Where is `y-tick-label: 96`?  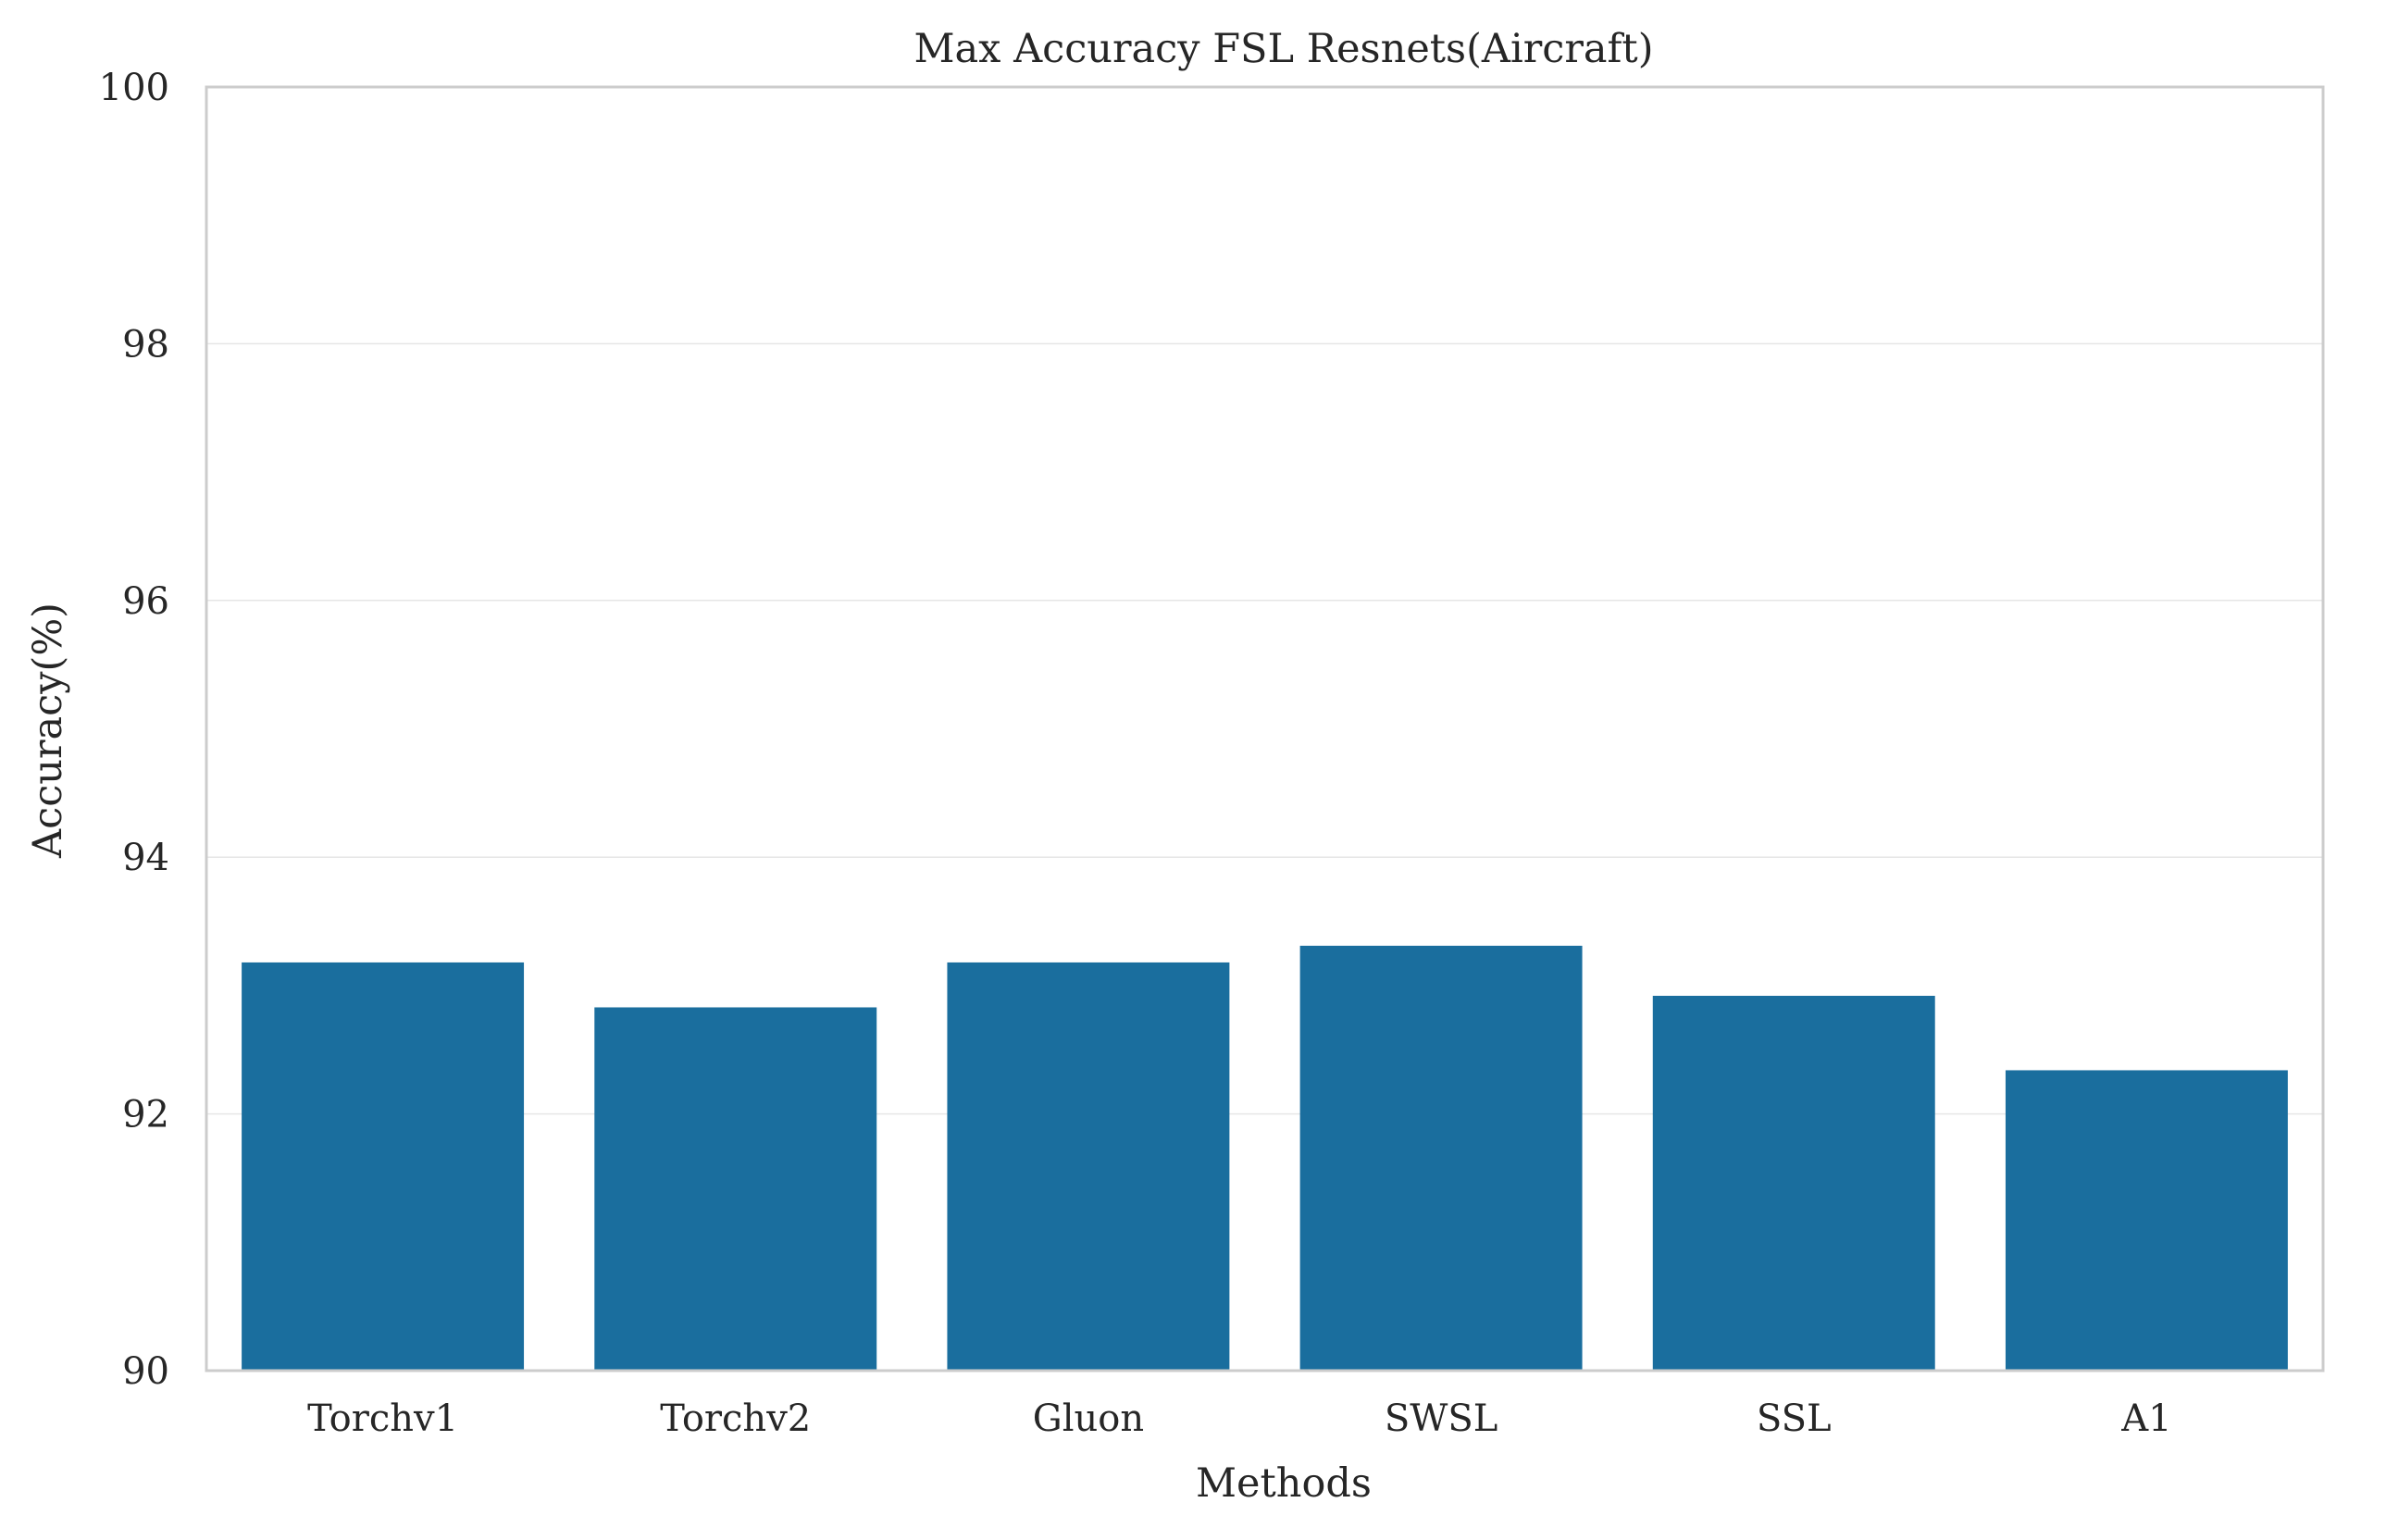
y-tick-label: 96 is located at coordinates (145, 601).